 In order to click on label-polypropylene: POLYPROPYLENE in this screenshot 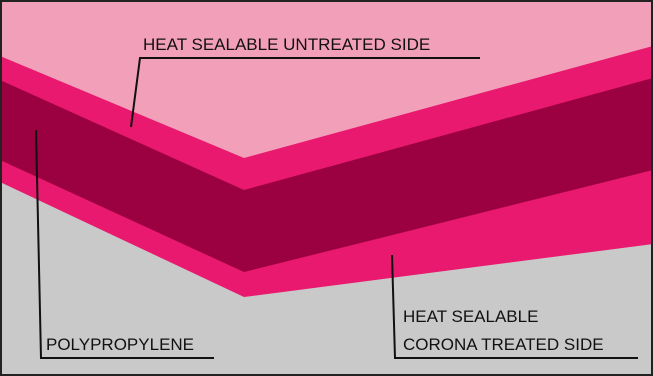, I will do `click(120, 344)`.